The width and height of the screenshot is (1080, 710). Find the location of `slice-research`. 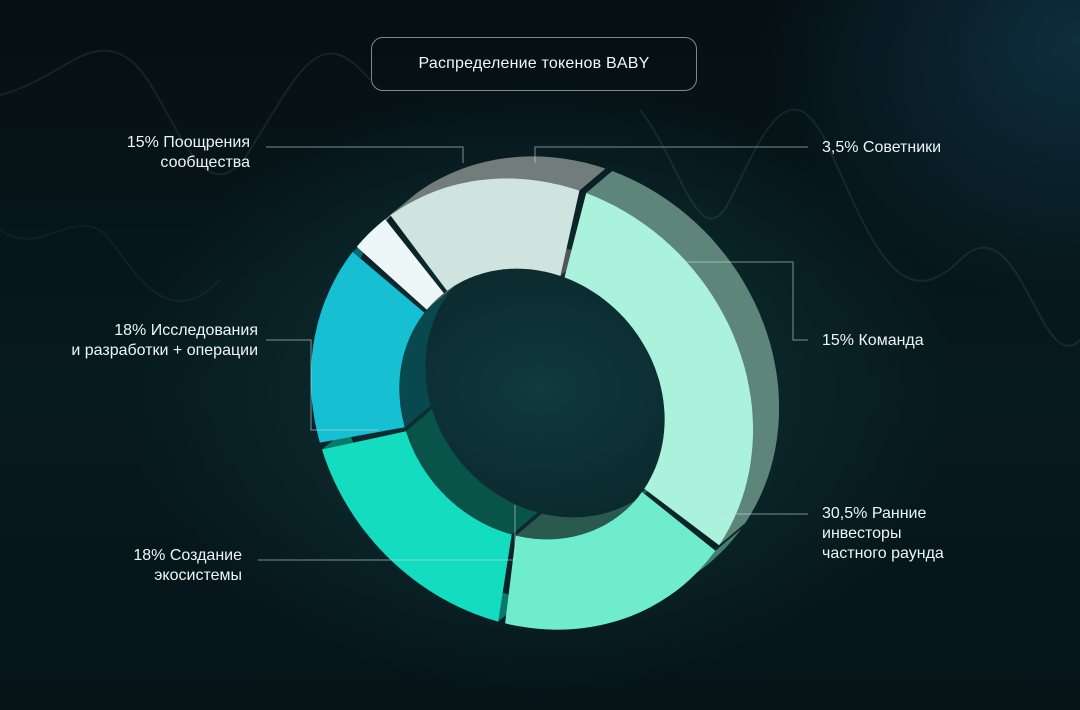

slice-research is located at coordinates (417, 526).